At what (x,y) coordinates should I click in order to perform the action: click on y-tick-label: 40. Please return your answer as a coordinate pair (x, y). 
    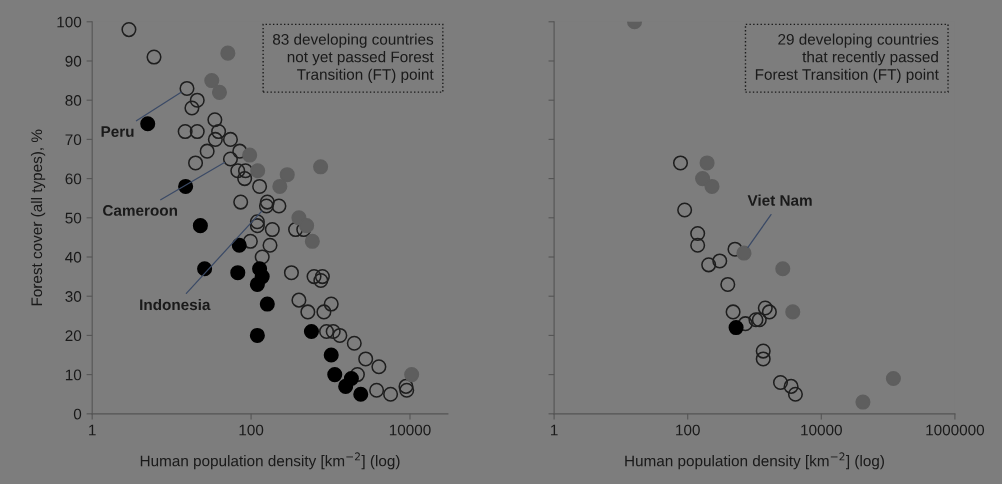
    Looking at the image, I should click on (73, 257).